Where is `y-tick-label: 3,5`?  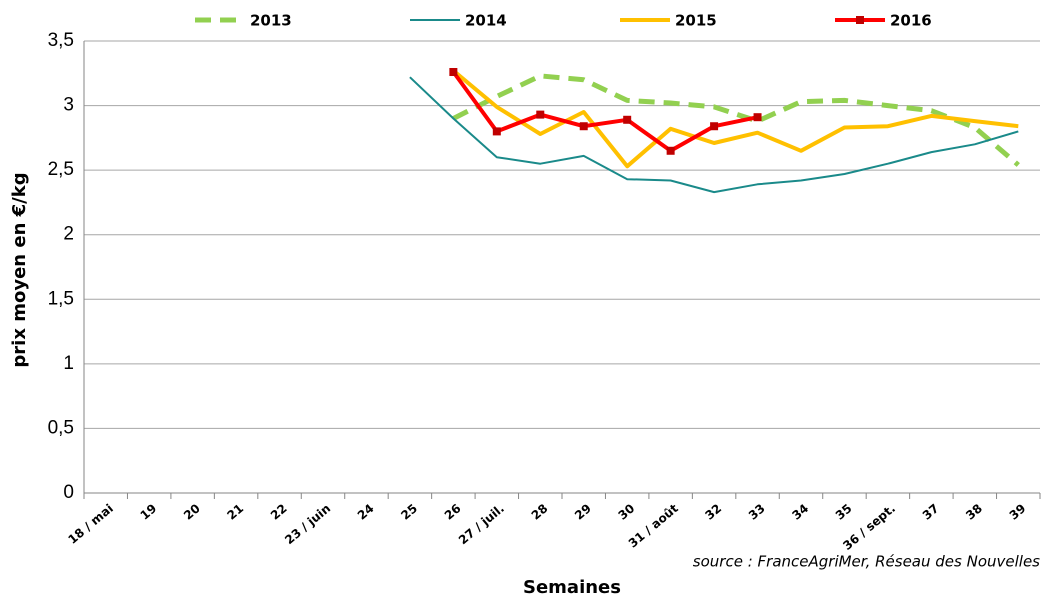
y-tick-label: 3,5 is located at coordinates (61, 40).